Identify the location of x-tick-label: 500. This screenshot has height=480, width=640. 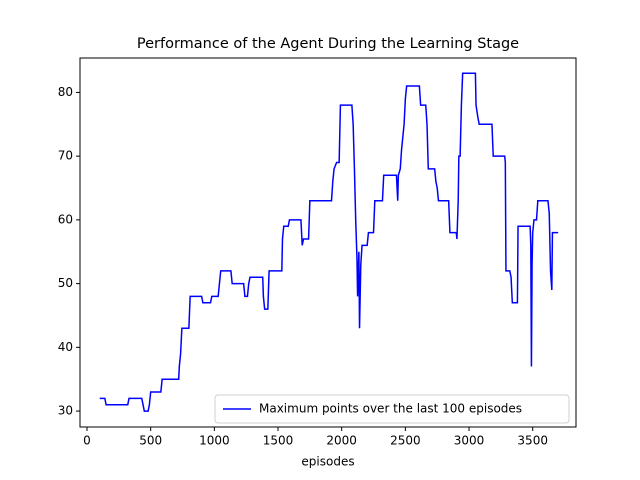
(150, 441).